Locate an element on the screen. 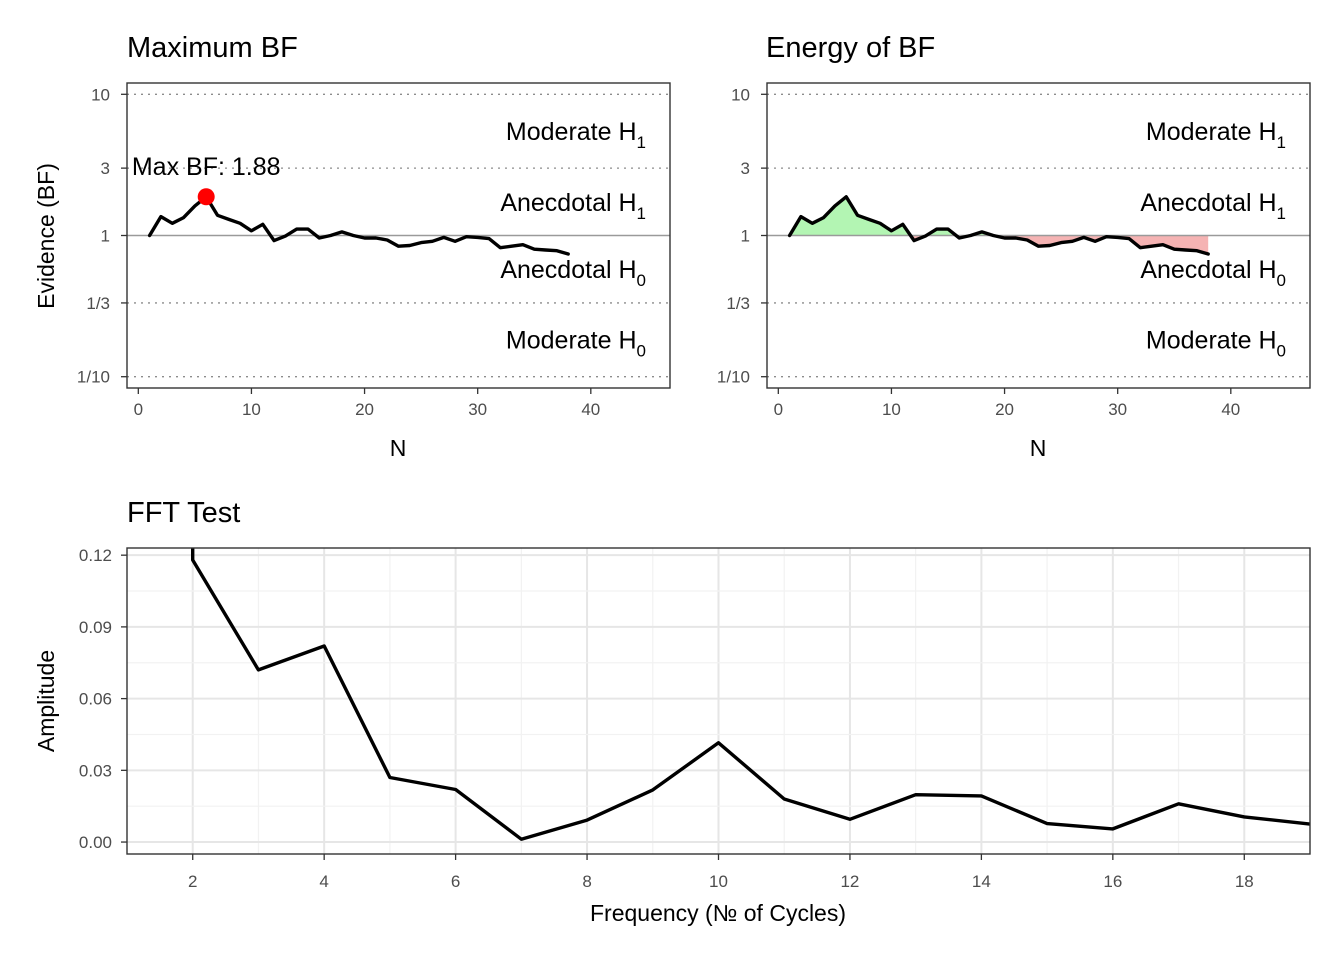 This screenshot has height=960, width=1344. fft-test-x-tick-label-6: 6 is located at coordinates (455, 881).